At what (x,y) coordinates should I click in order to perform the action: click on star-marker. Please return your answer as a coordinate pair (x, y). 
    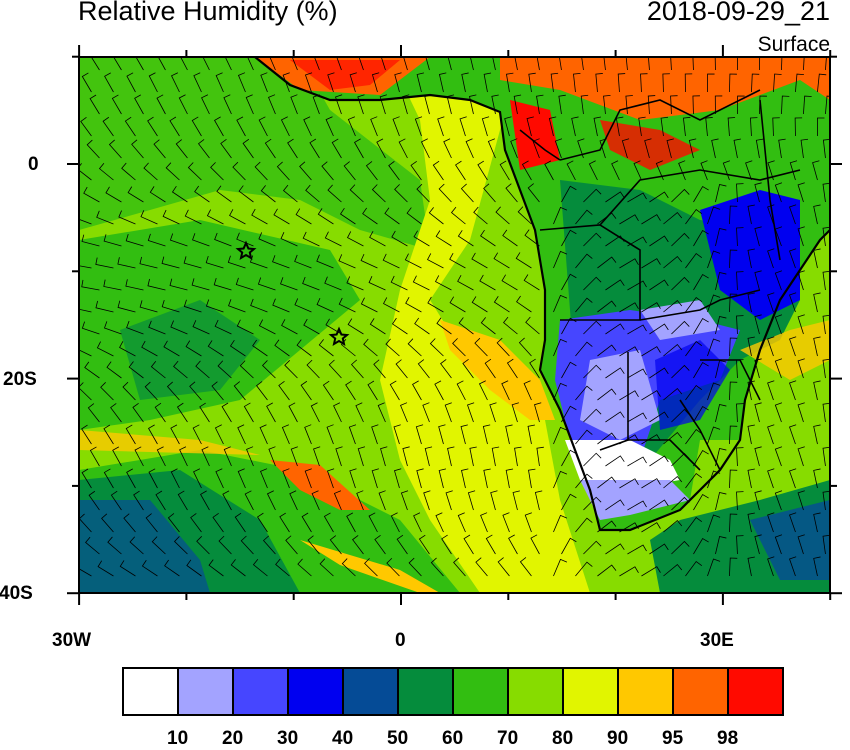
    Looking at the image, I should click on (246, 250).